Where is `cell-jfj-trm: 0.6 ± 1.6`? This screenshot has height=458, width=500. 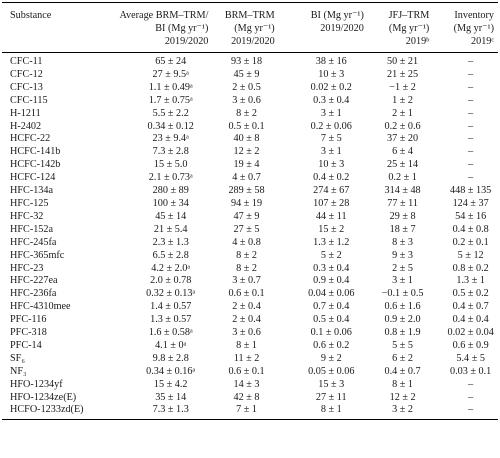
cell-jfj-trm: 0.6 ± 1.6 is located at coordinates (402, 307).